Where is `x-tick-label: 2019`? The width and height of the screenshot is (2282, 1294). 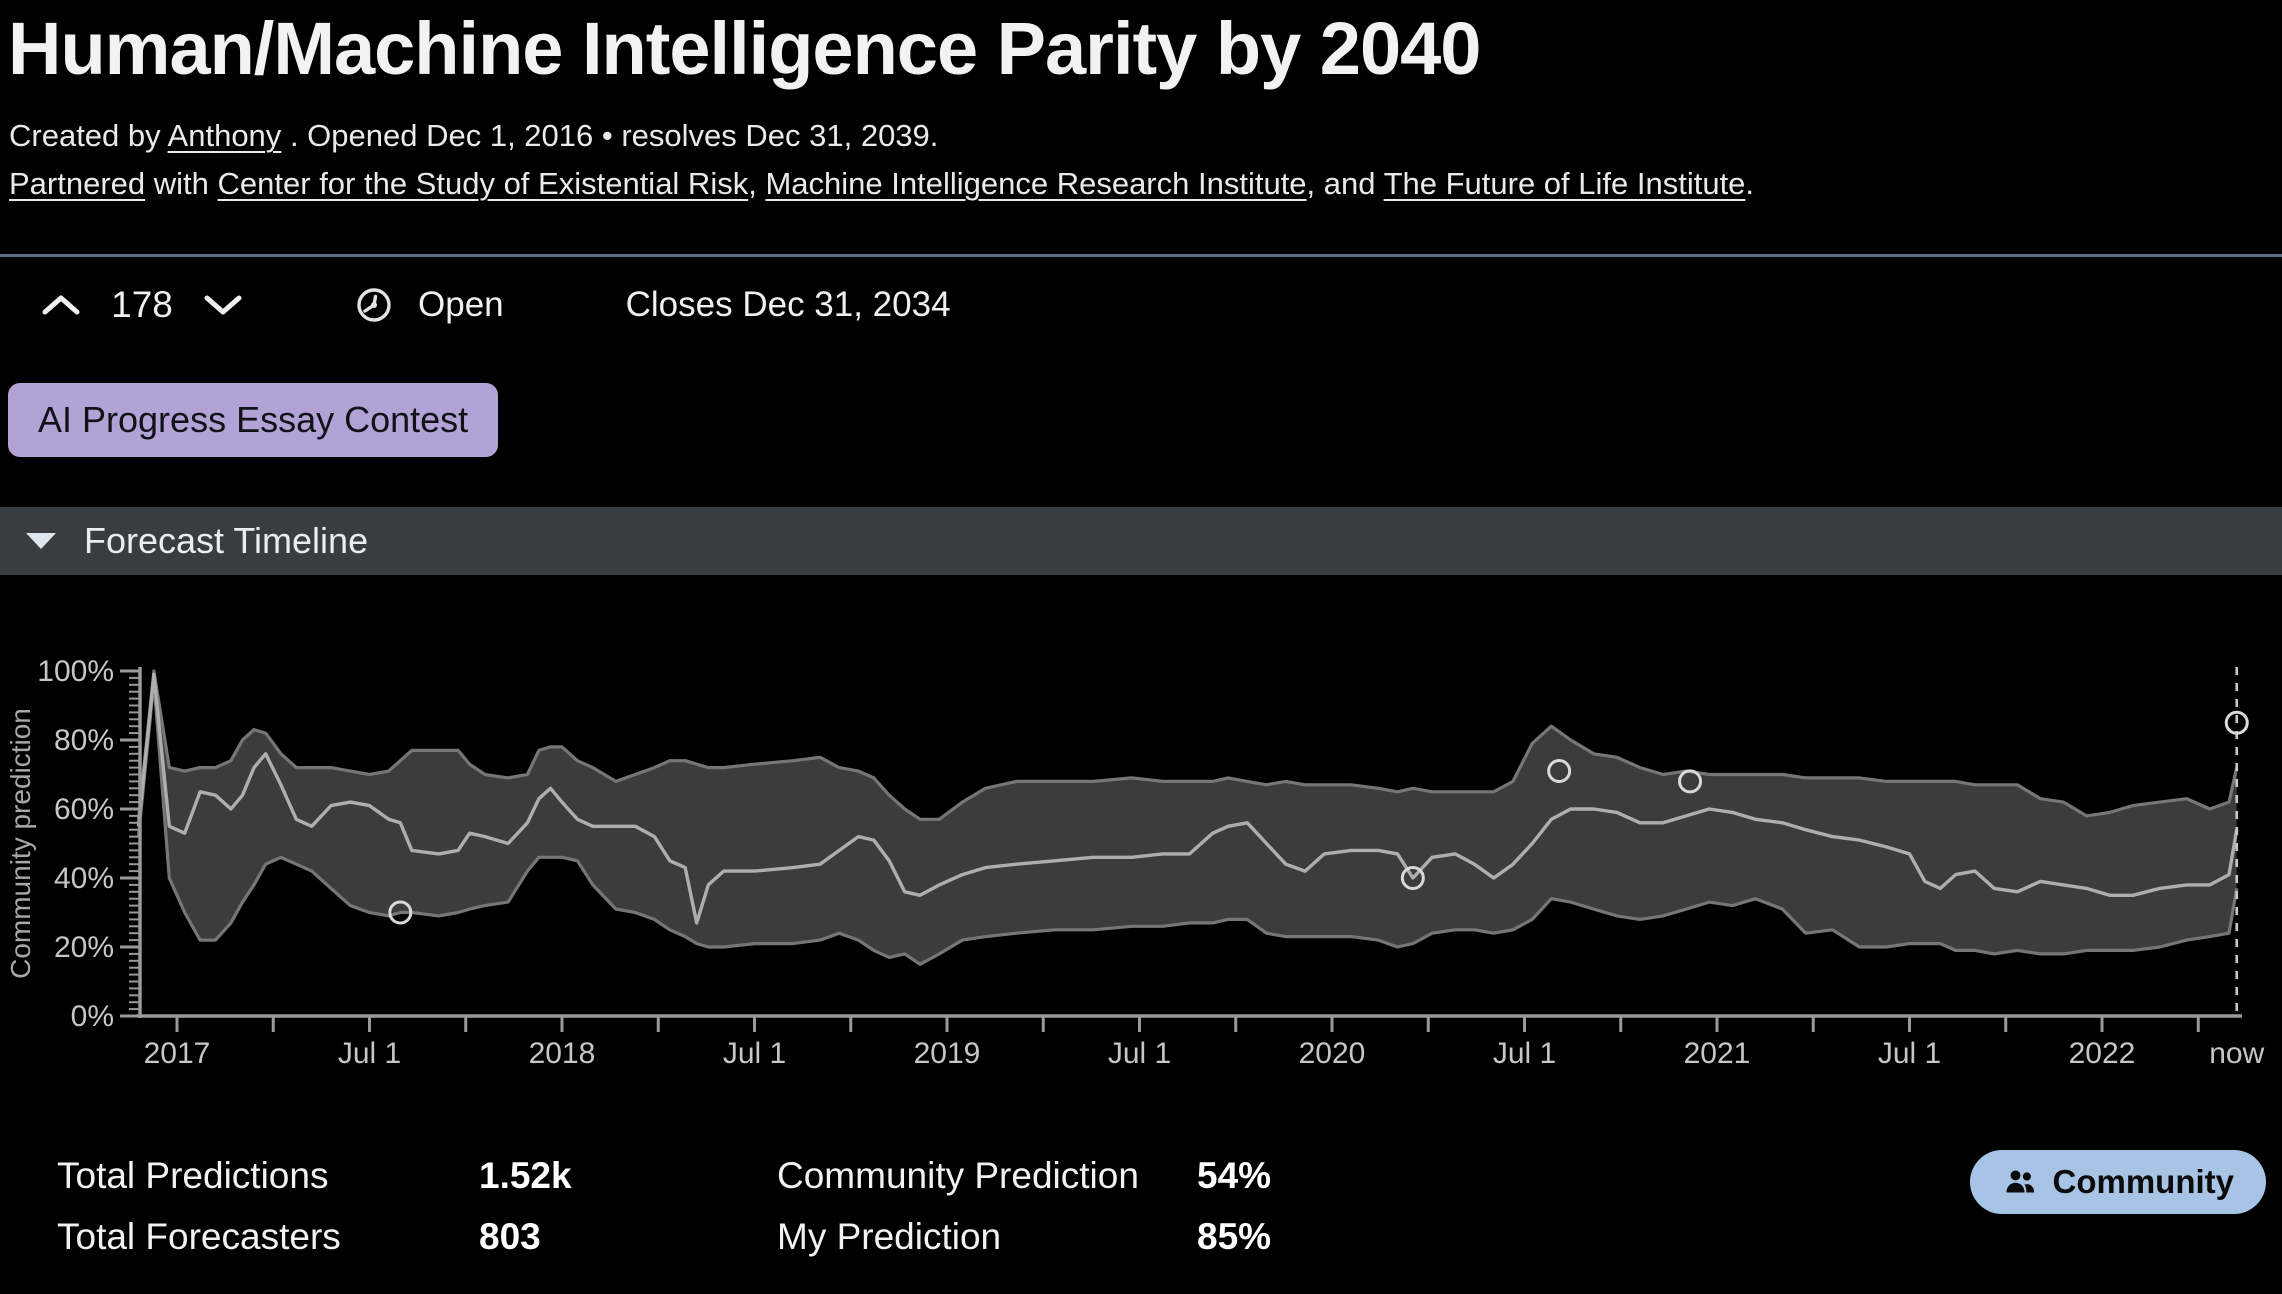 x-tick-label: 2019 is located at coordinates (947, 1053).